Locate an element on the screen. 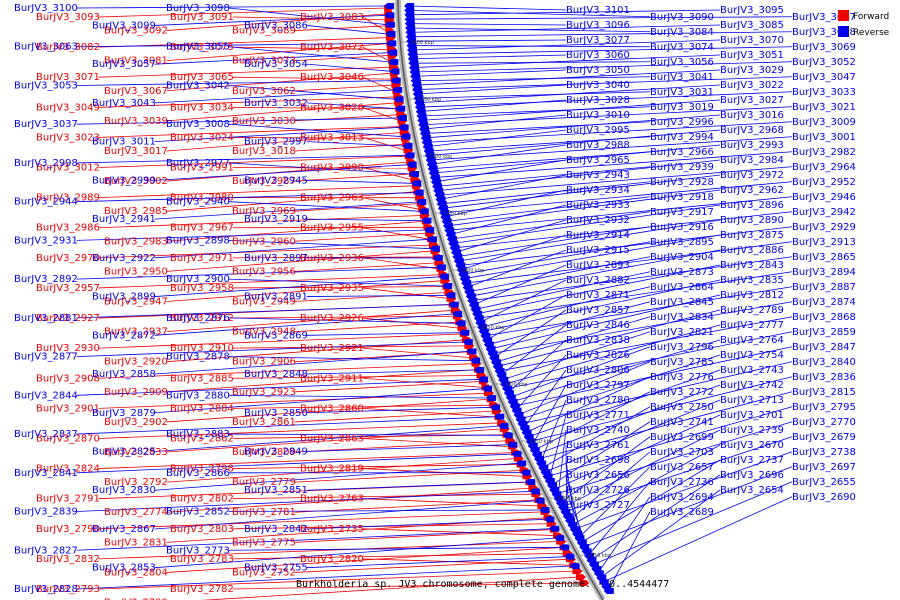  gene-label: BurJV3_2969 is located at coordinates (264, 211).